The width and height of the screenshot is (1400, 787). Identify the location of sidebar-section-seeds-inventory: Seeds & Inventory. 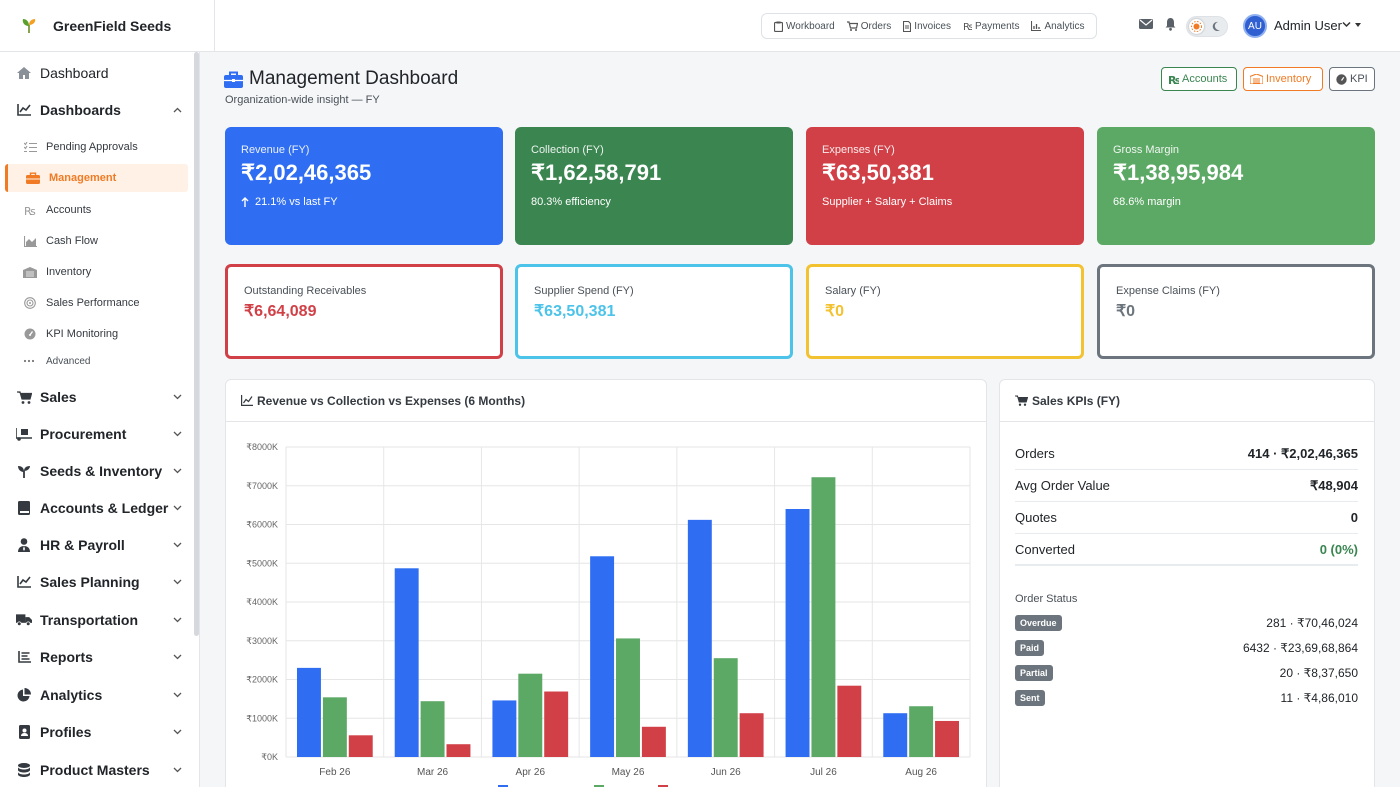
(97, 471).